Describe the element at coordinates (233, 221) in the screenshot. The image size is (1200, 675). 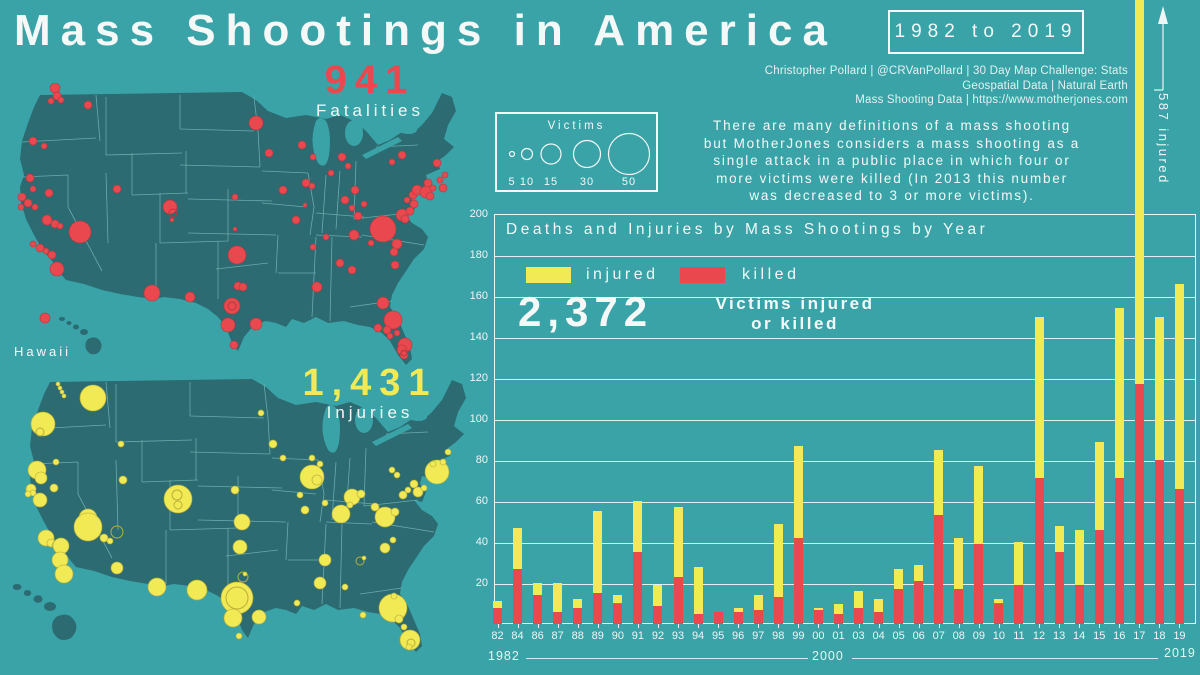
I see `fatality-bubbles` at that location.